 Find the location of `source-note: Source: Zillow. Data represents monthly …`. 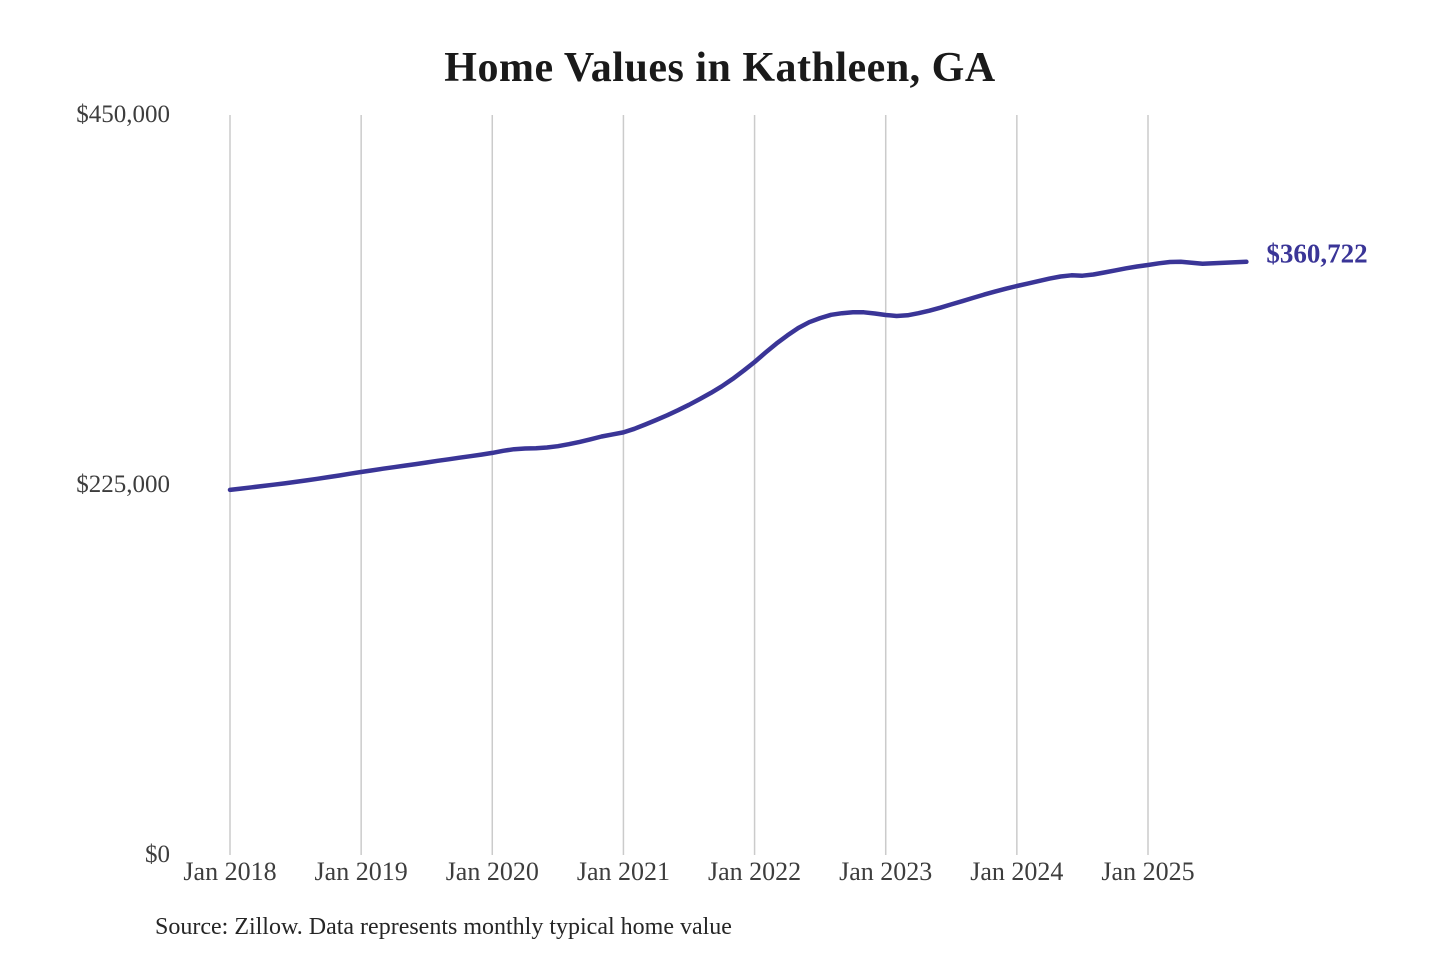

source-note: Source: Zillow. Data represents monthly … is located at coordinates (443, 927).